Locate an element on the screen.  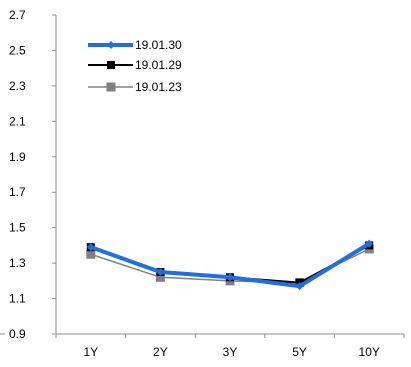
legend-label: 19.01.29 is located at coordinates (158, 65).